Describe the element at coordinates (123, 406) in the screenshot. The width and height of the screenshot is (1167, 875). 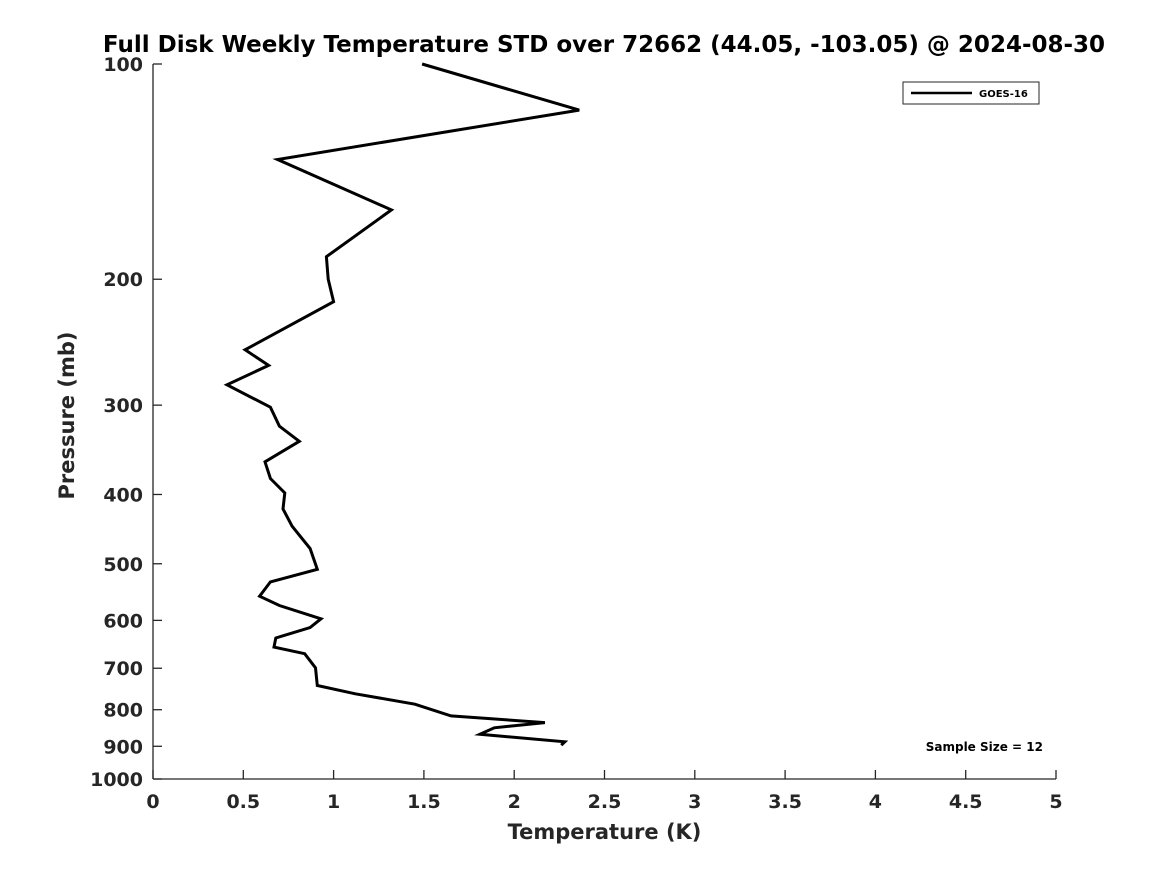
I see `y-tick-label: 300` at that location.